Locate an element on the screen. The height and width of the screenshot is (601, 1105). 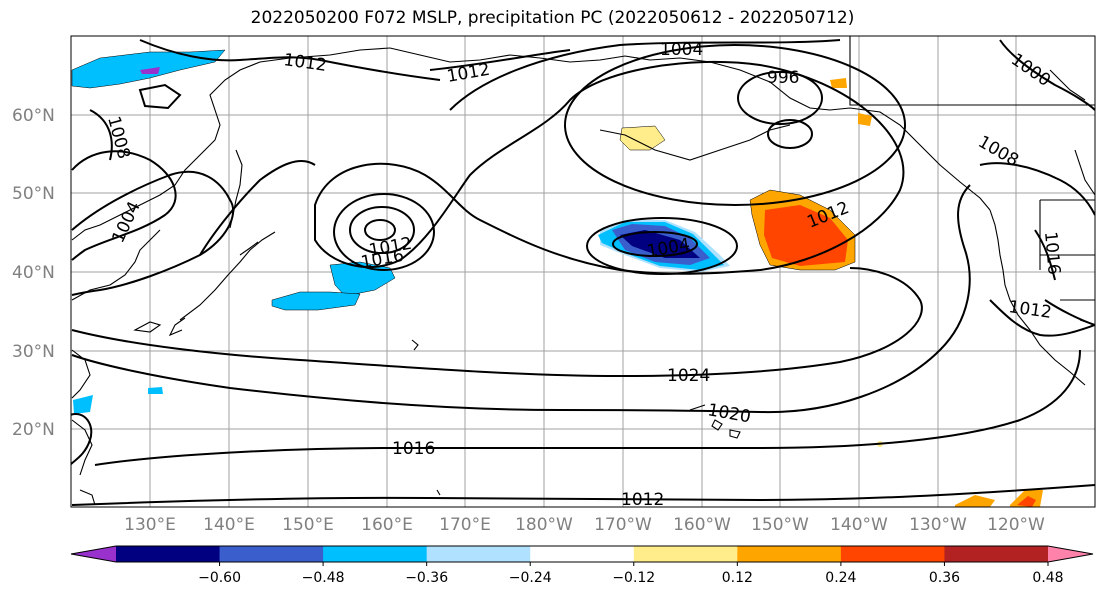
lon-label: 160°E is located at coordinates (387, 525).